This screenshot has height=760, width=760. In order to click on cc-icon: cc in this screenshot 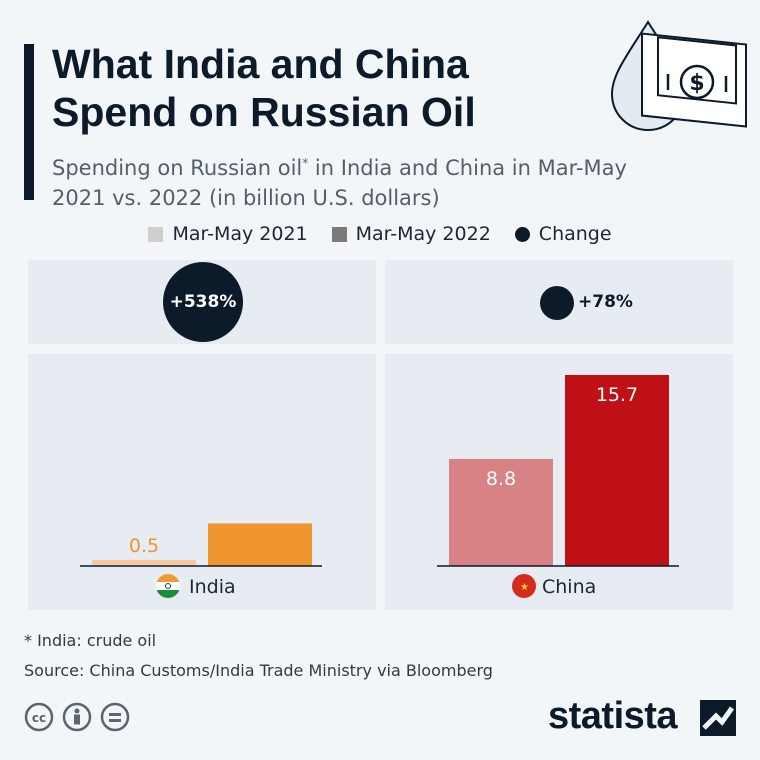, I will do `click(39, 717)`.